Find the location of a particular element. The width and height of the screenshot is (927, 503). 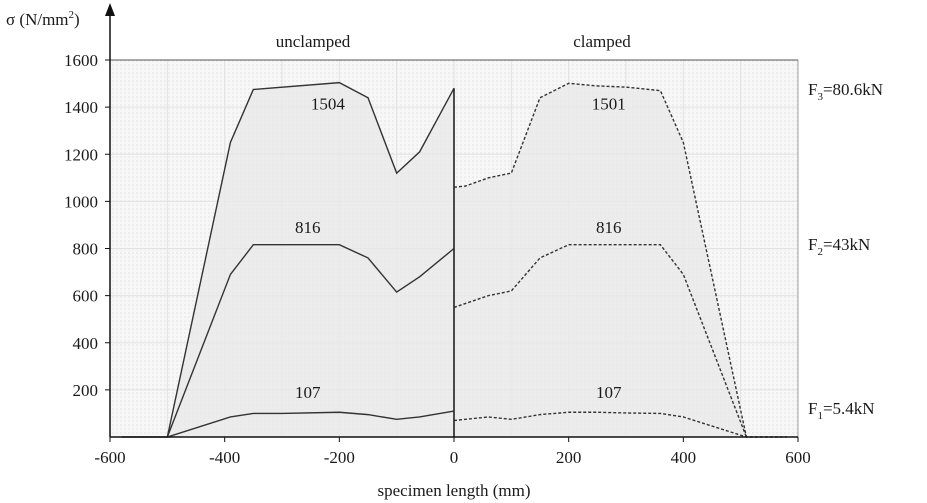

x-tick-label: -400 is located at coordinates (224, 457).